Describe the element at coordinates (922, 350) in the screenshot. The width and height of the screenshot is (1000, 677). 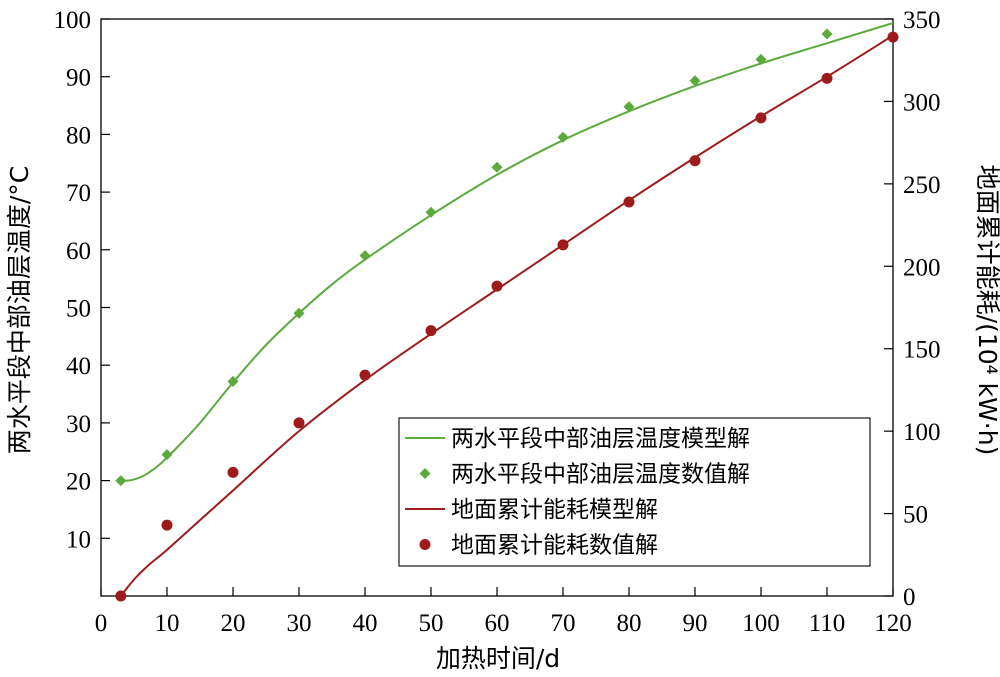
I see `right-y-tick-label: 150` at that location.